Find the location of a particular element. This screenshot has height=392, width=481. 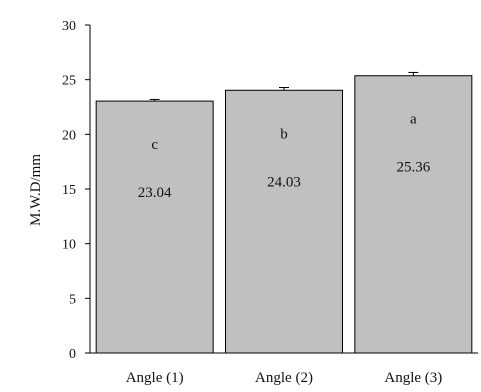

y-tick-label-0: 0 is located at coordinates (72, 354).